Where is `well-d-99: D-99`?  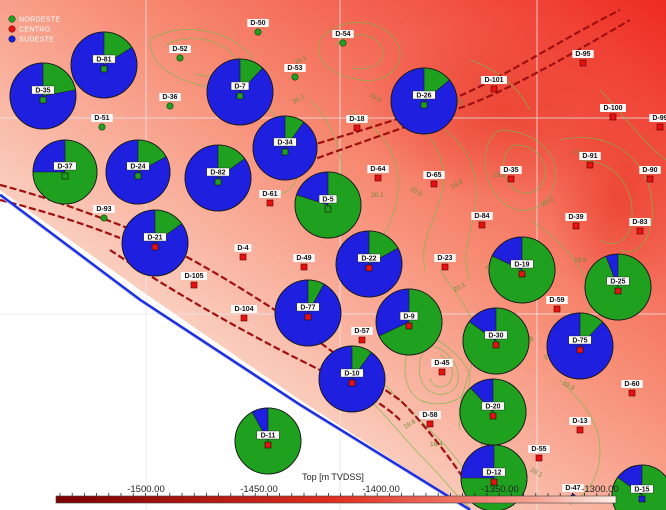 well-d-99: D-99 is located at coordinates (657, 122).